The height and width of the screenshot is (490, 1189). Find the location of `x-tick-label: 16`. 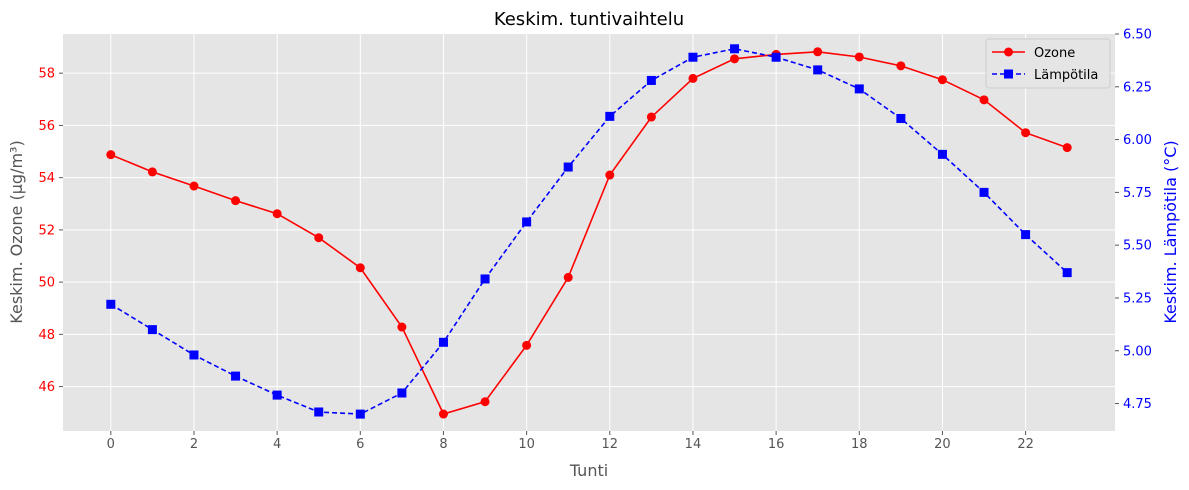

x-tick-label: 16 is located at coordinates (776, 444).